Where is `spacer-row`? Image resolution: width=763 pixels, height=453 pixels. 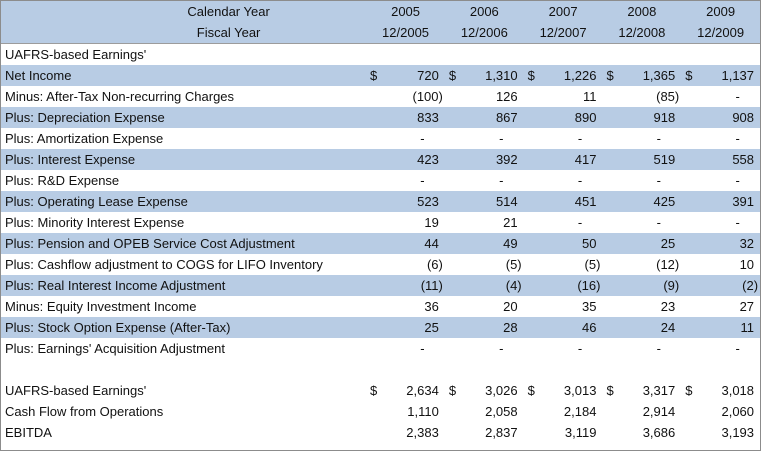
spacer-row is located at coordinates (380, 369).